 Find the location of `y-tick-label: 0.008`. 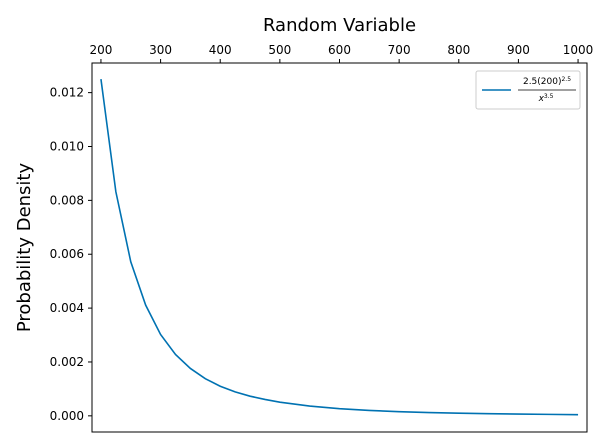

y-tick-label: 0.008 is located at coordinates (67, 200).